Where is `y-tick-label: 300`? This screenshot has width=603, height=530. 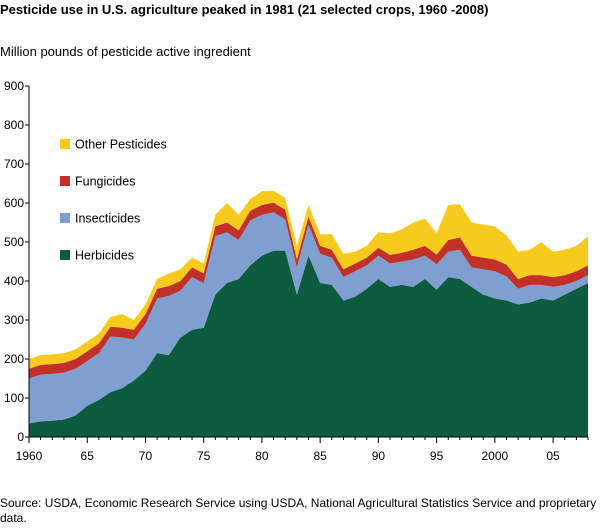 y-tick-label: 300 is located at coordinates (14, 320).